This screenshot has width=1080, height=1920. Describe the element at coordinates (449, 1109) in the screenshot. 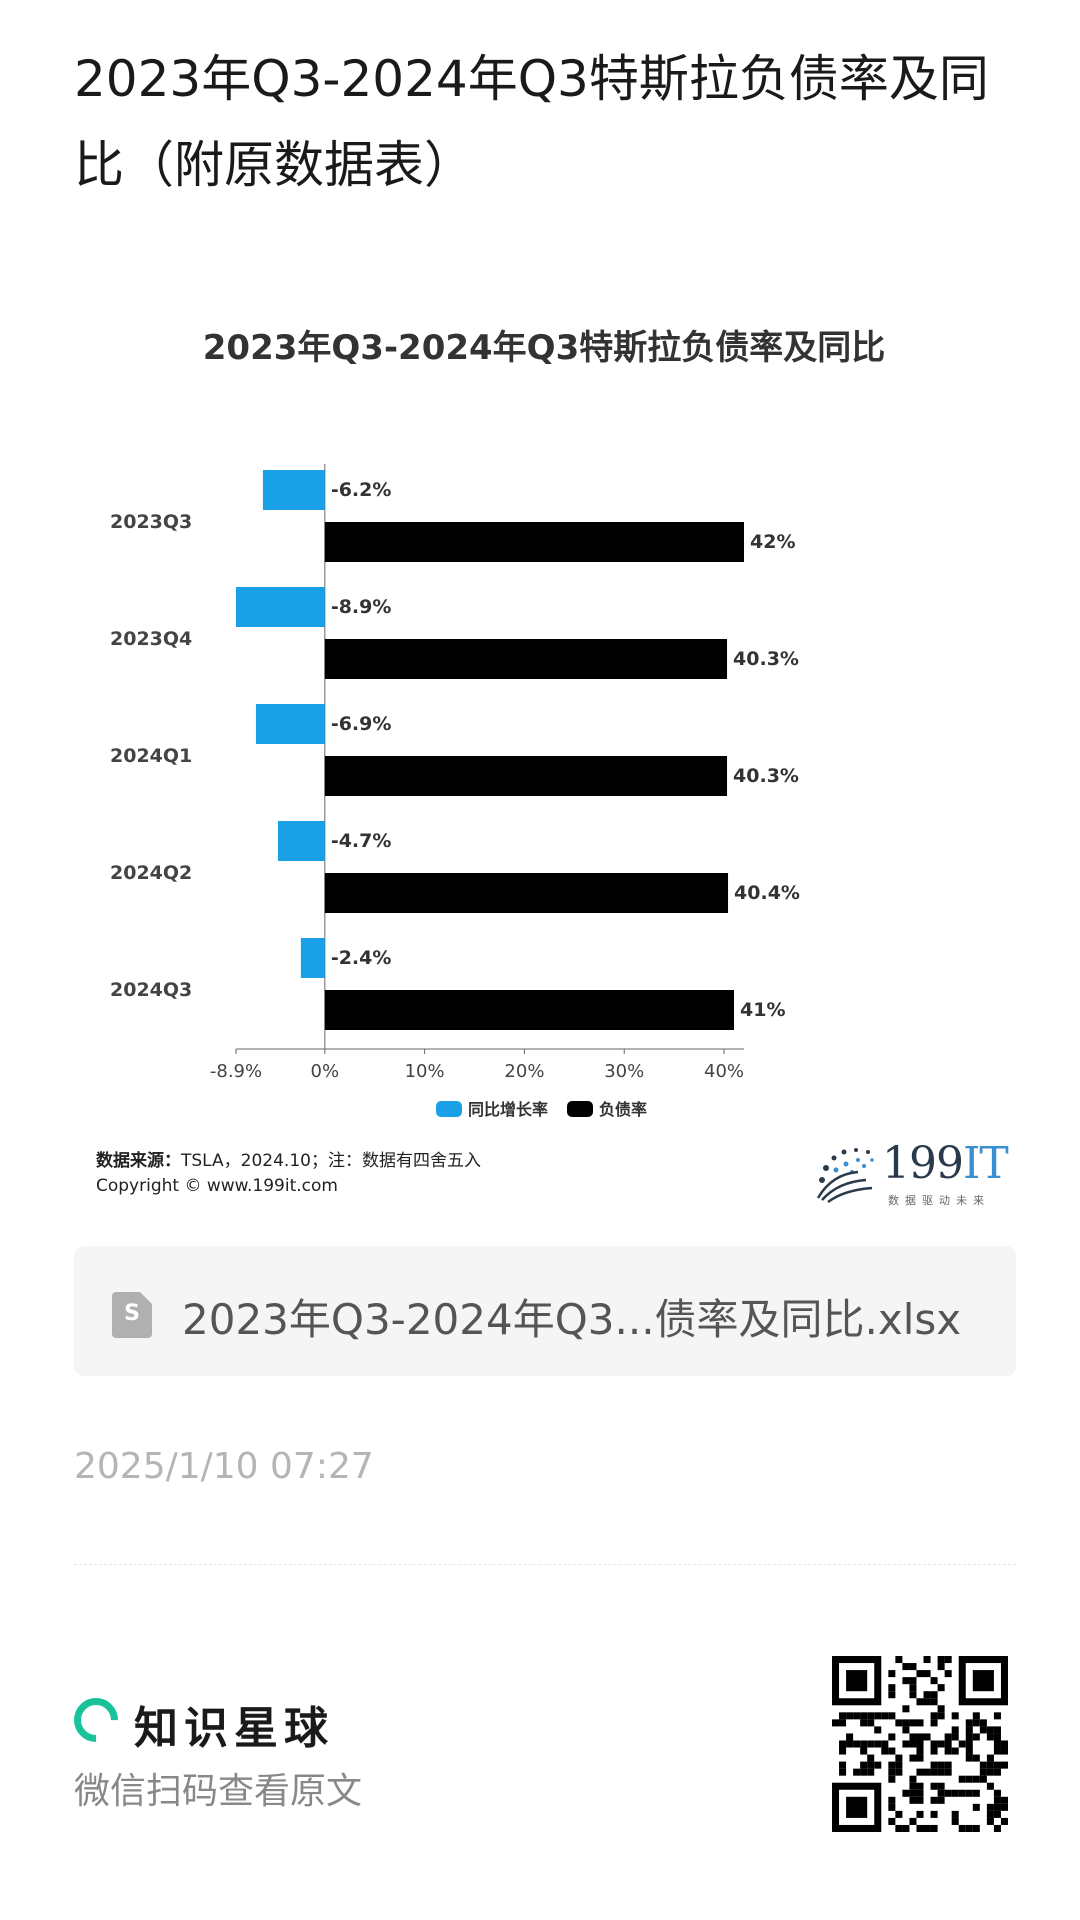

I see `legend-swatch-yoy` at that location.